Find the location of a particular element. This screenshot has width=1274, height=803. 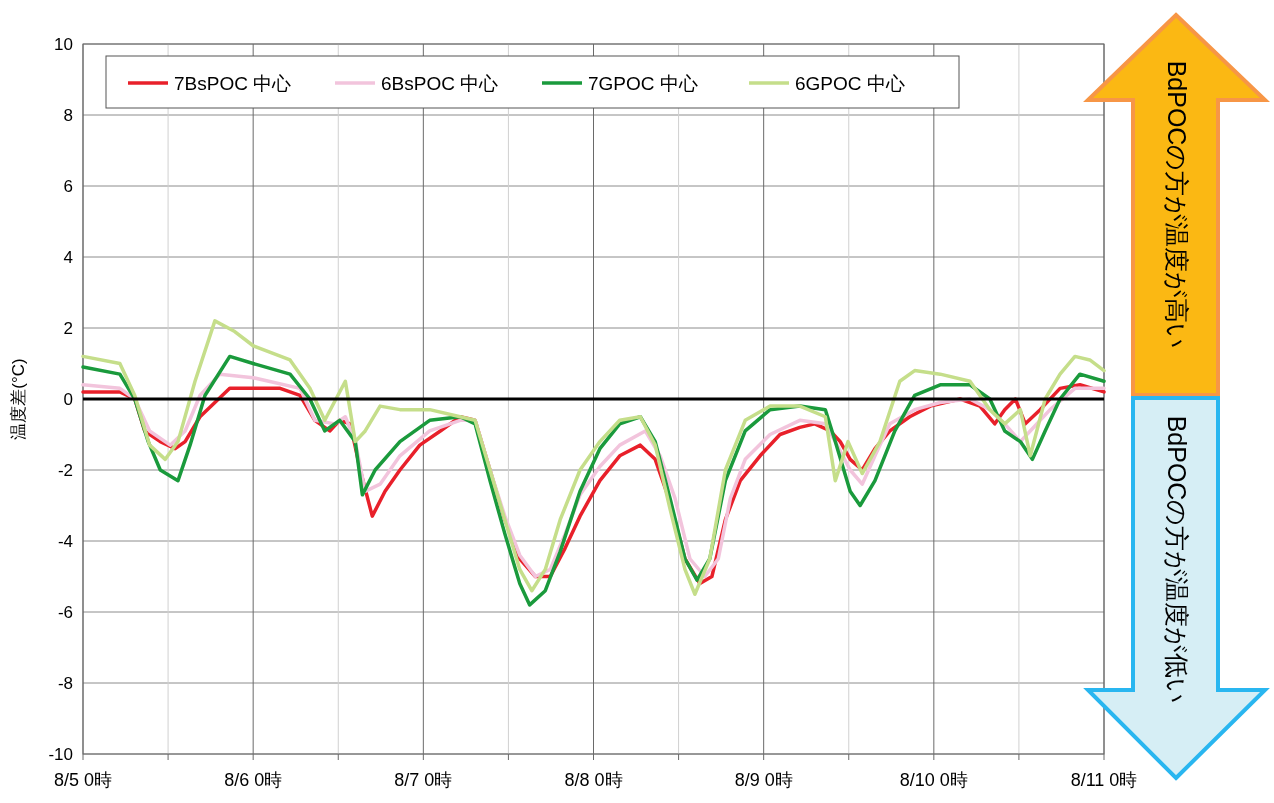

x-tick-label: 8/6 0時 is located at coordinates (253, 780).